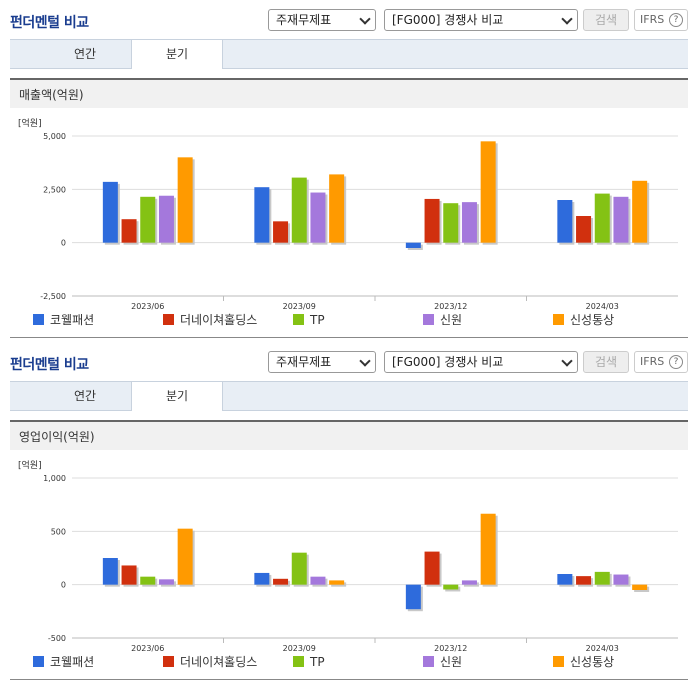 This screenshot has height=684, width=696. What do you see at coordinates (602, 306) in the screenshot?
I see `x-tick-label: 2024/03` at bounding box center [602, 306].